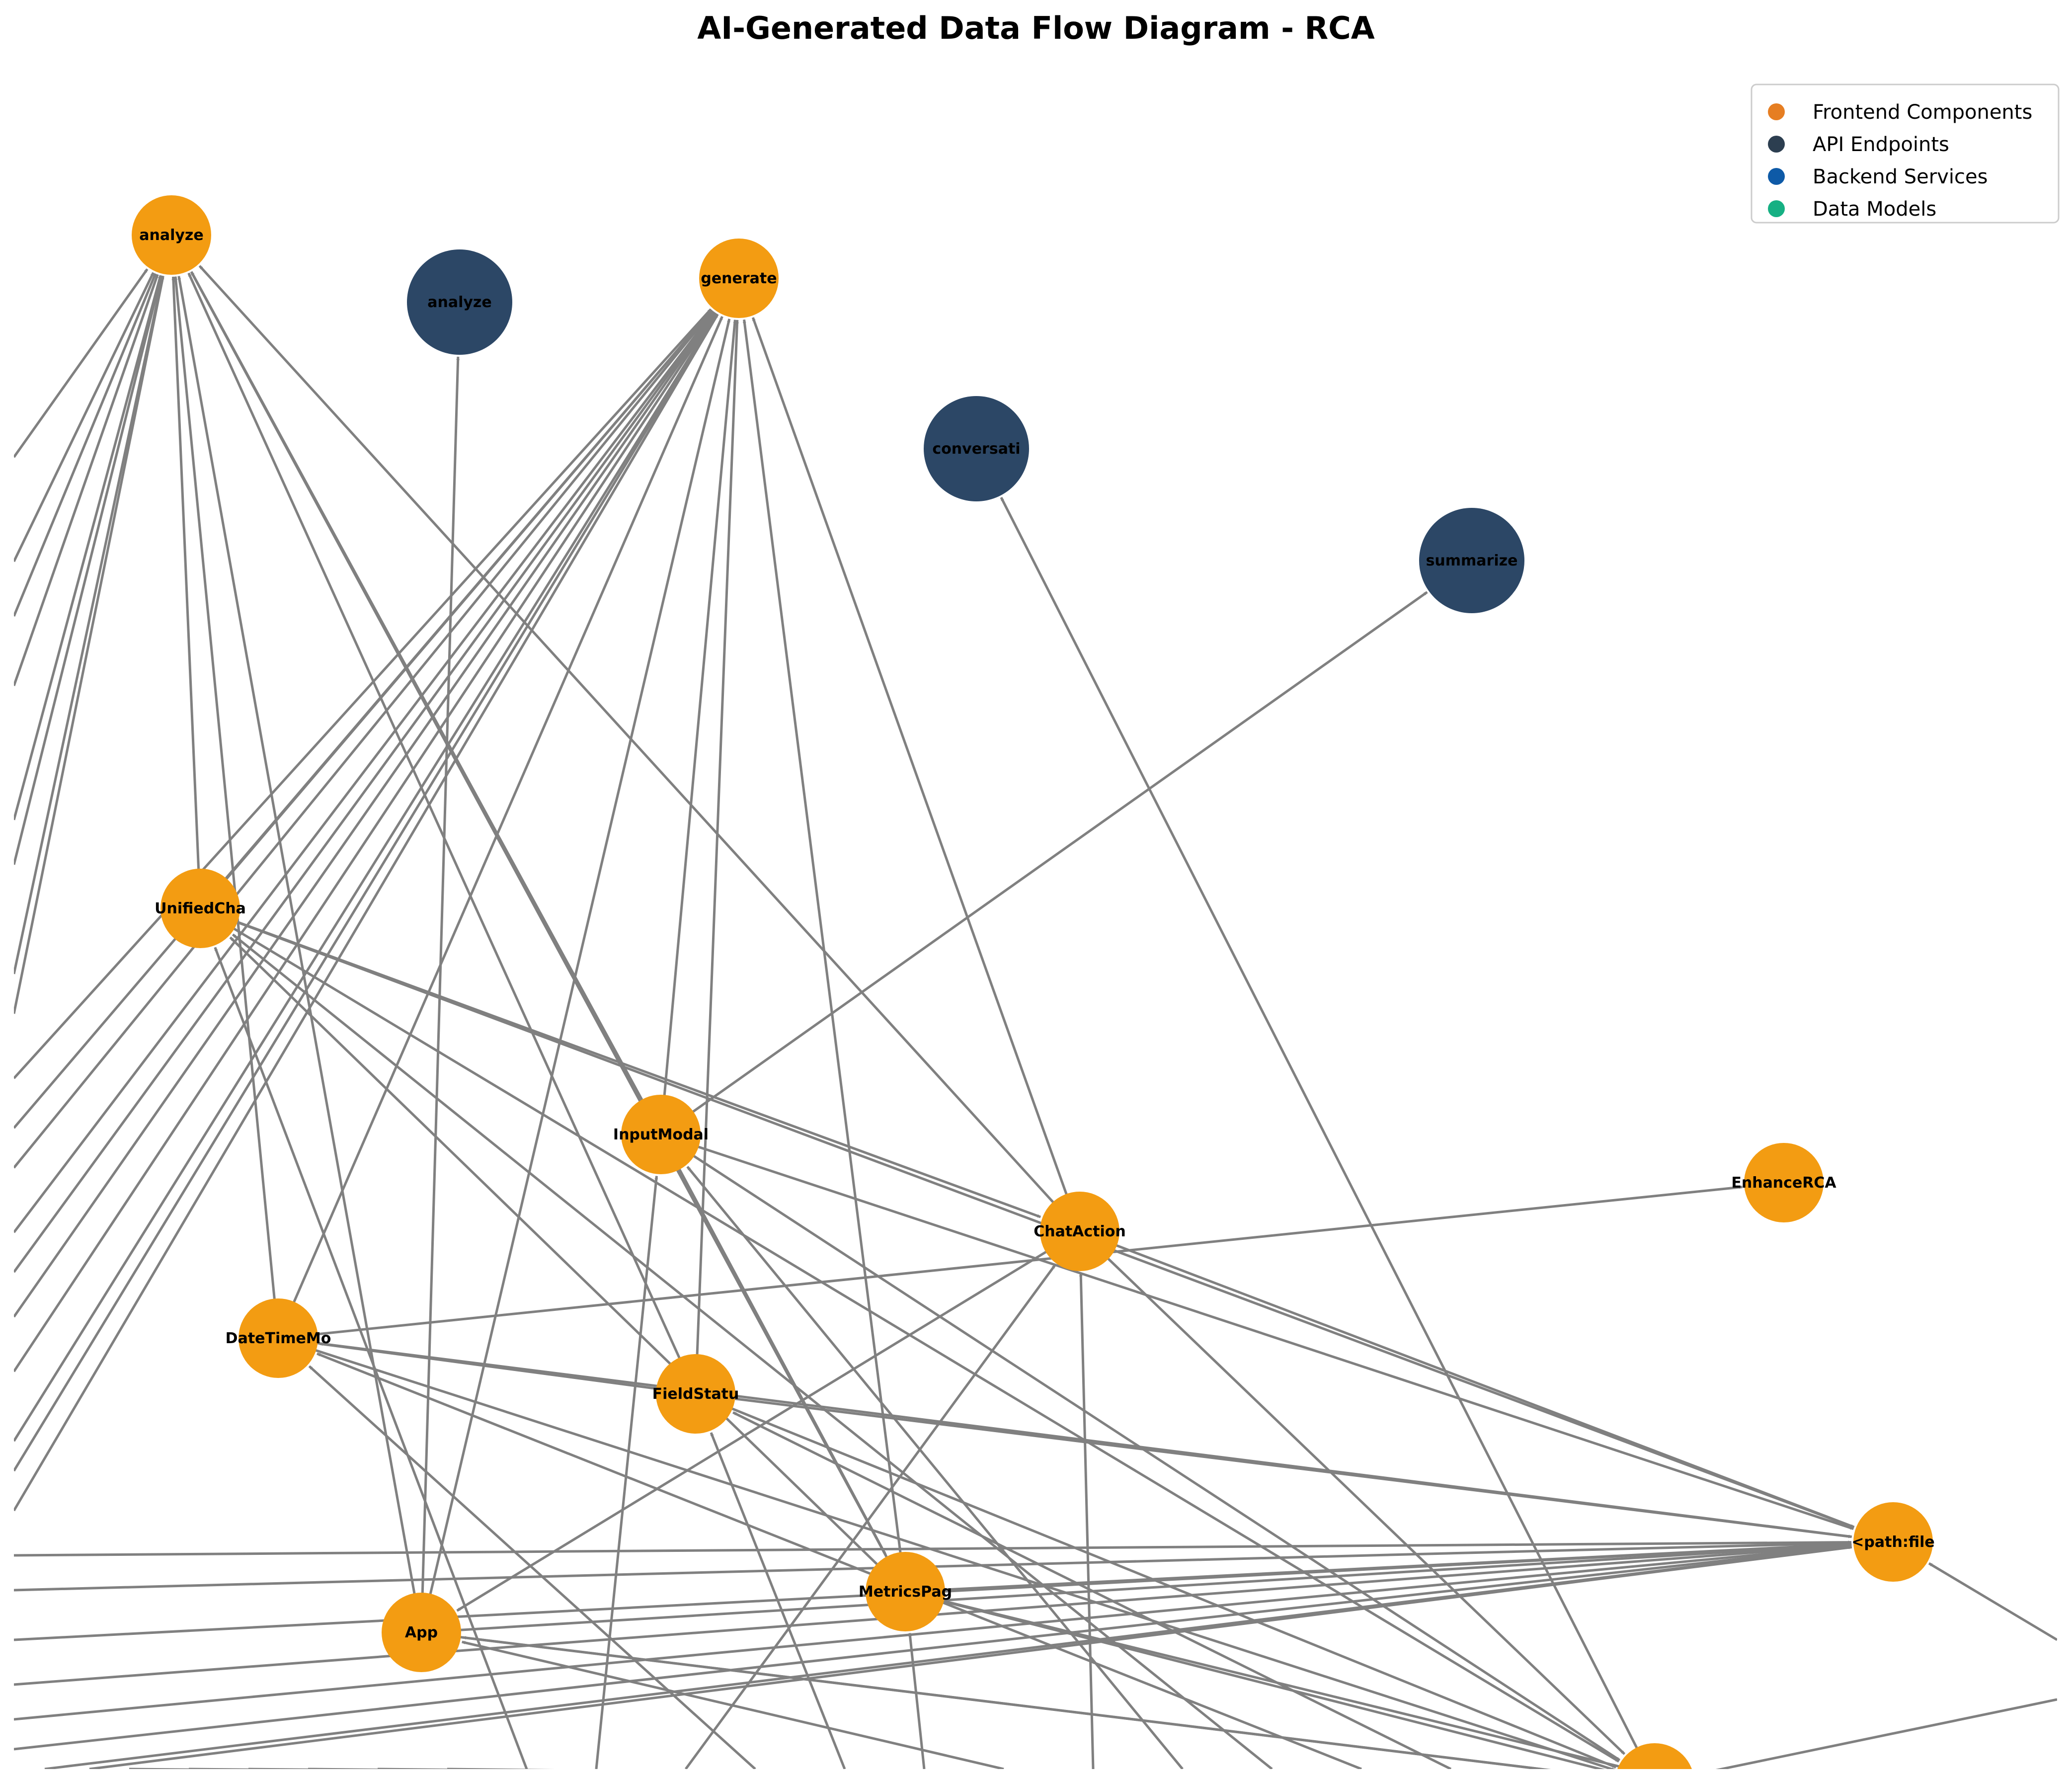 Image resolution: width=2072 pixels, height=1776 pixels. What do you see at coordinates (1044, 863) in the screenshot?
I see `edge-inputmodal-to-summarize` at bounding box center [1044, 863].